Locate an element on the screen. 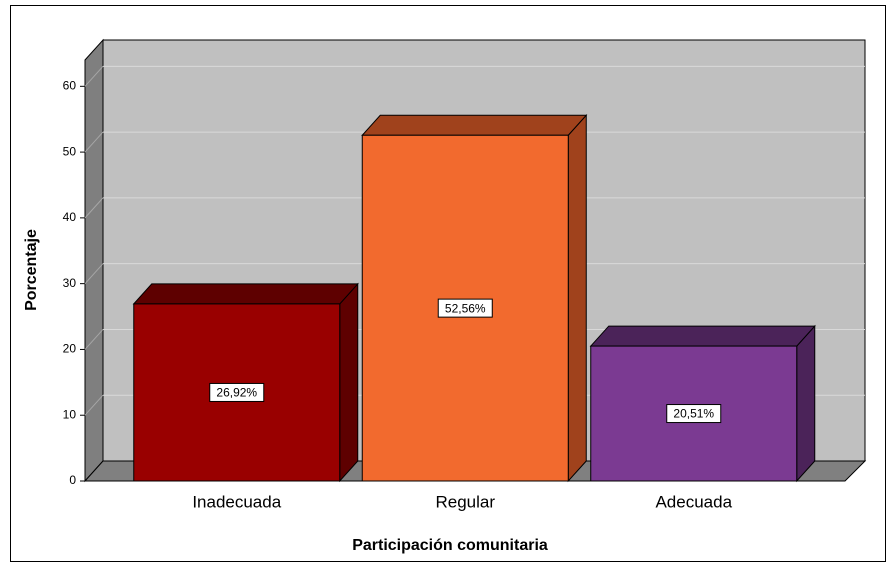  y-tick-label: 0 is located at coordinates (72, 480).